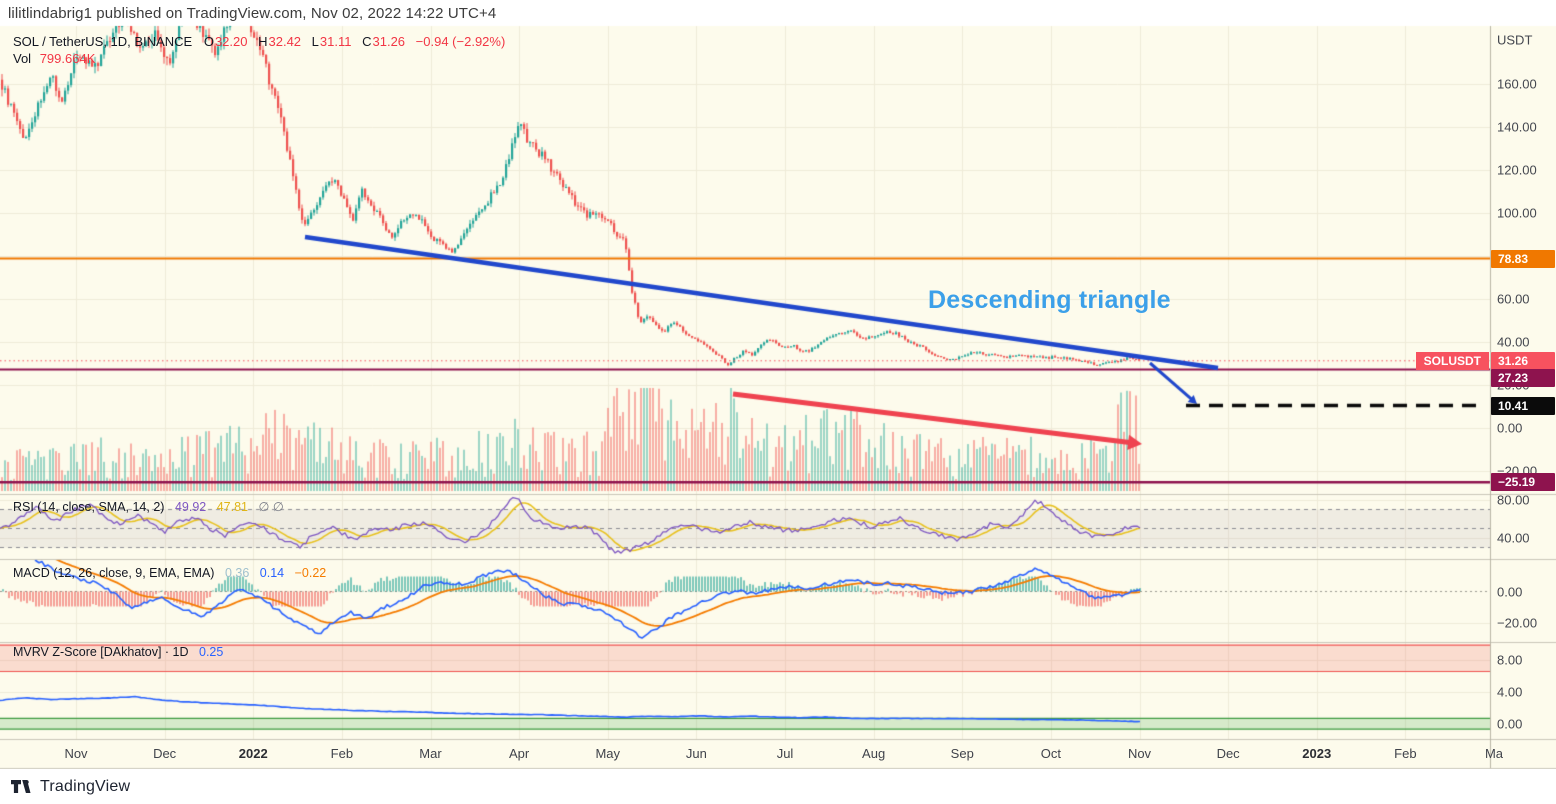  I want to click on price-axis-badge: 10.41, so click(1523, 405).